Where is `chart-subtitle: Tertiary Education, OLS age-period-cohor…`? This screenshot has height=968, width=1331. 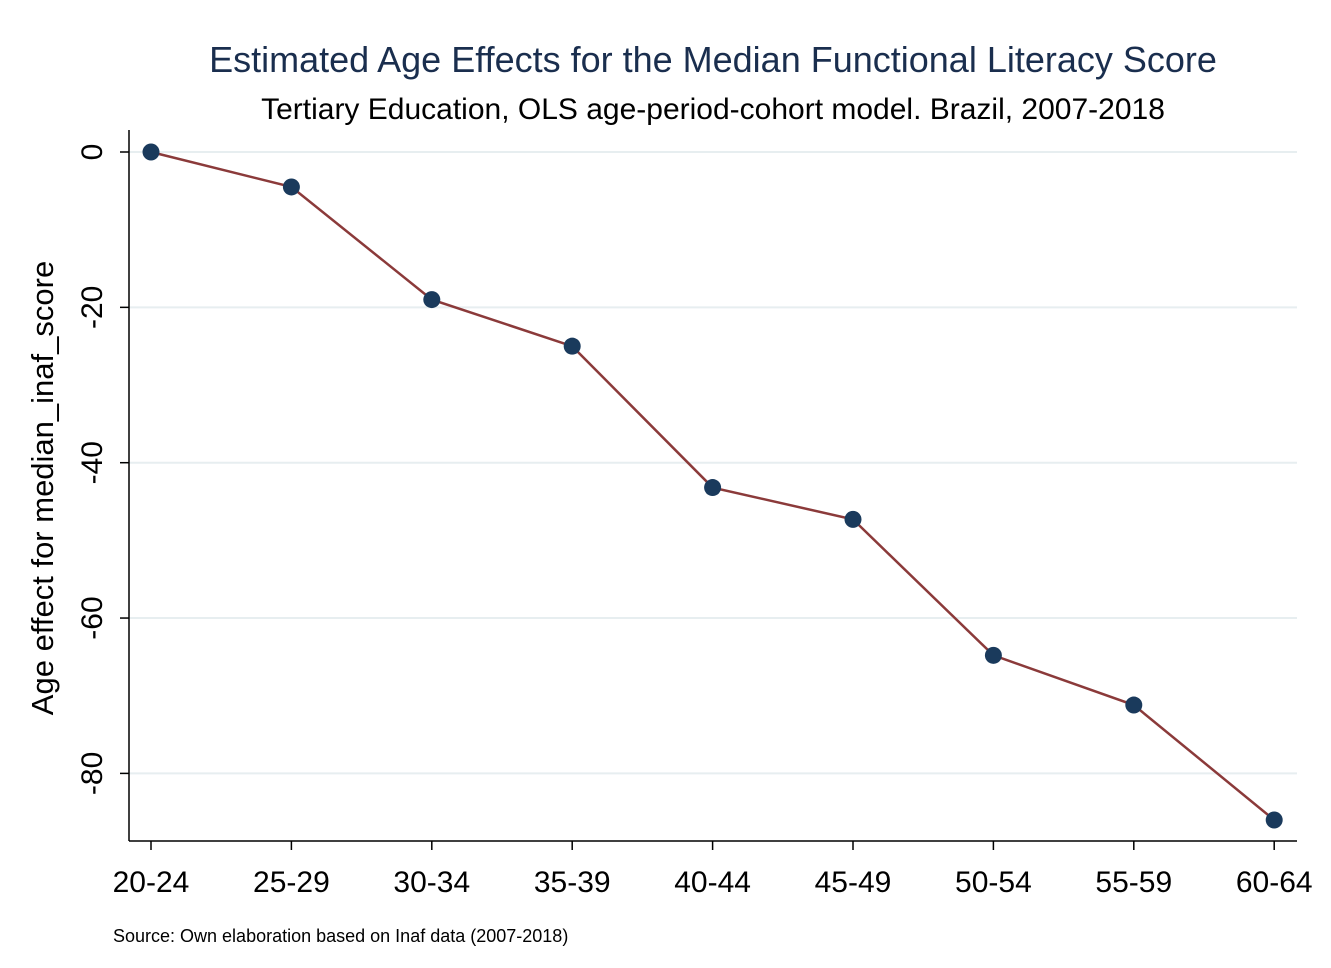 chart-subtitle: Tertiary Education, OLS age-period-cohor… is located at coordinates (713, 109).